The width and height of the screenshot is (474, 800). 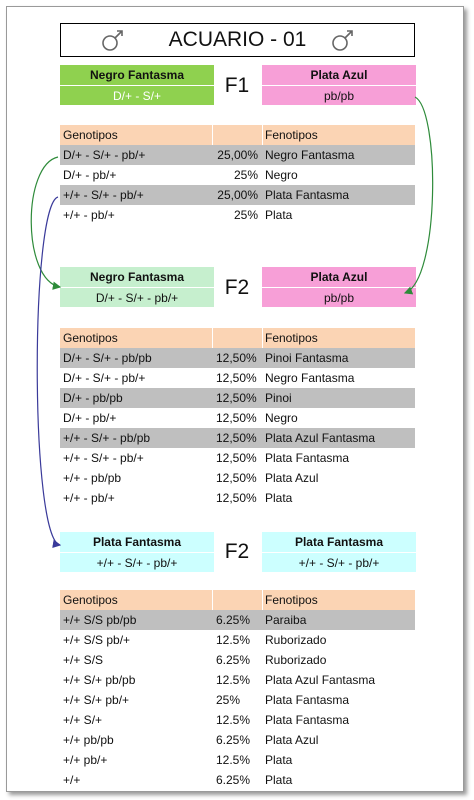 What do you see at coordinates (104, 155) in the screenshot?
I see `genotype-cell: D/+ - S/+ - pb/+` at bounding box center [104, 155].